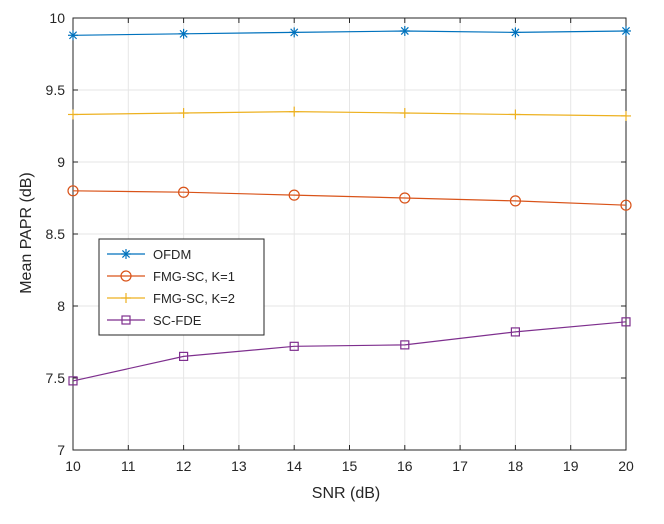 This screenshot has width=664, height=524. What do you see at coordinates (346, 493) in the screenshot?
I see `x-axis-label: SNR (dB)` at bounding box center [346, 493].